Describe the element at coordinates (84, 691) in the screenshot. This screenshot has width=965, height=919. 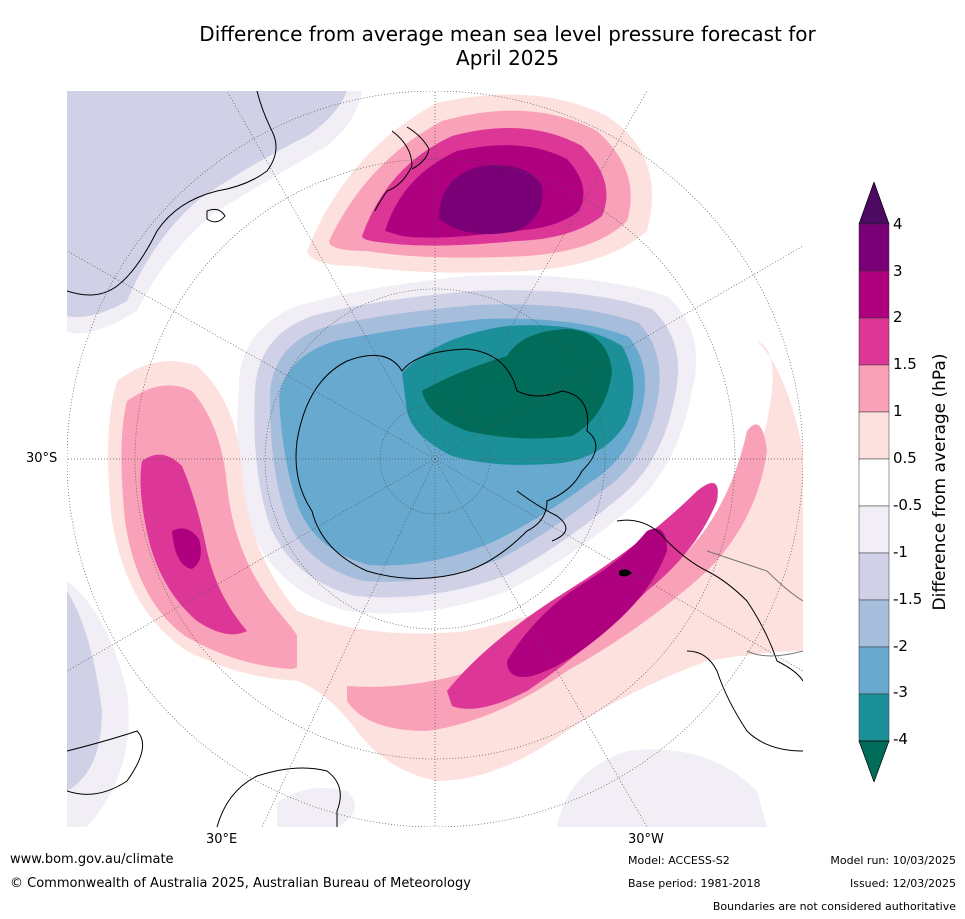
I see `anomaly-neg-southwest-core` at that location.